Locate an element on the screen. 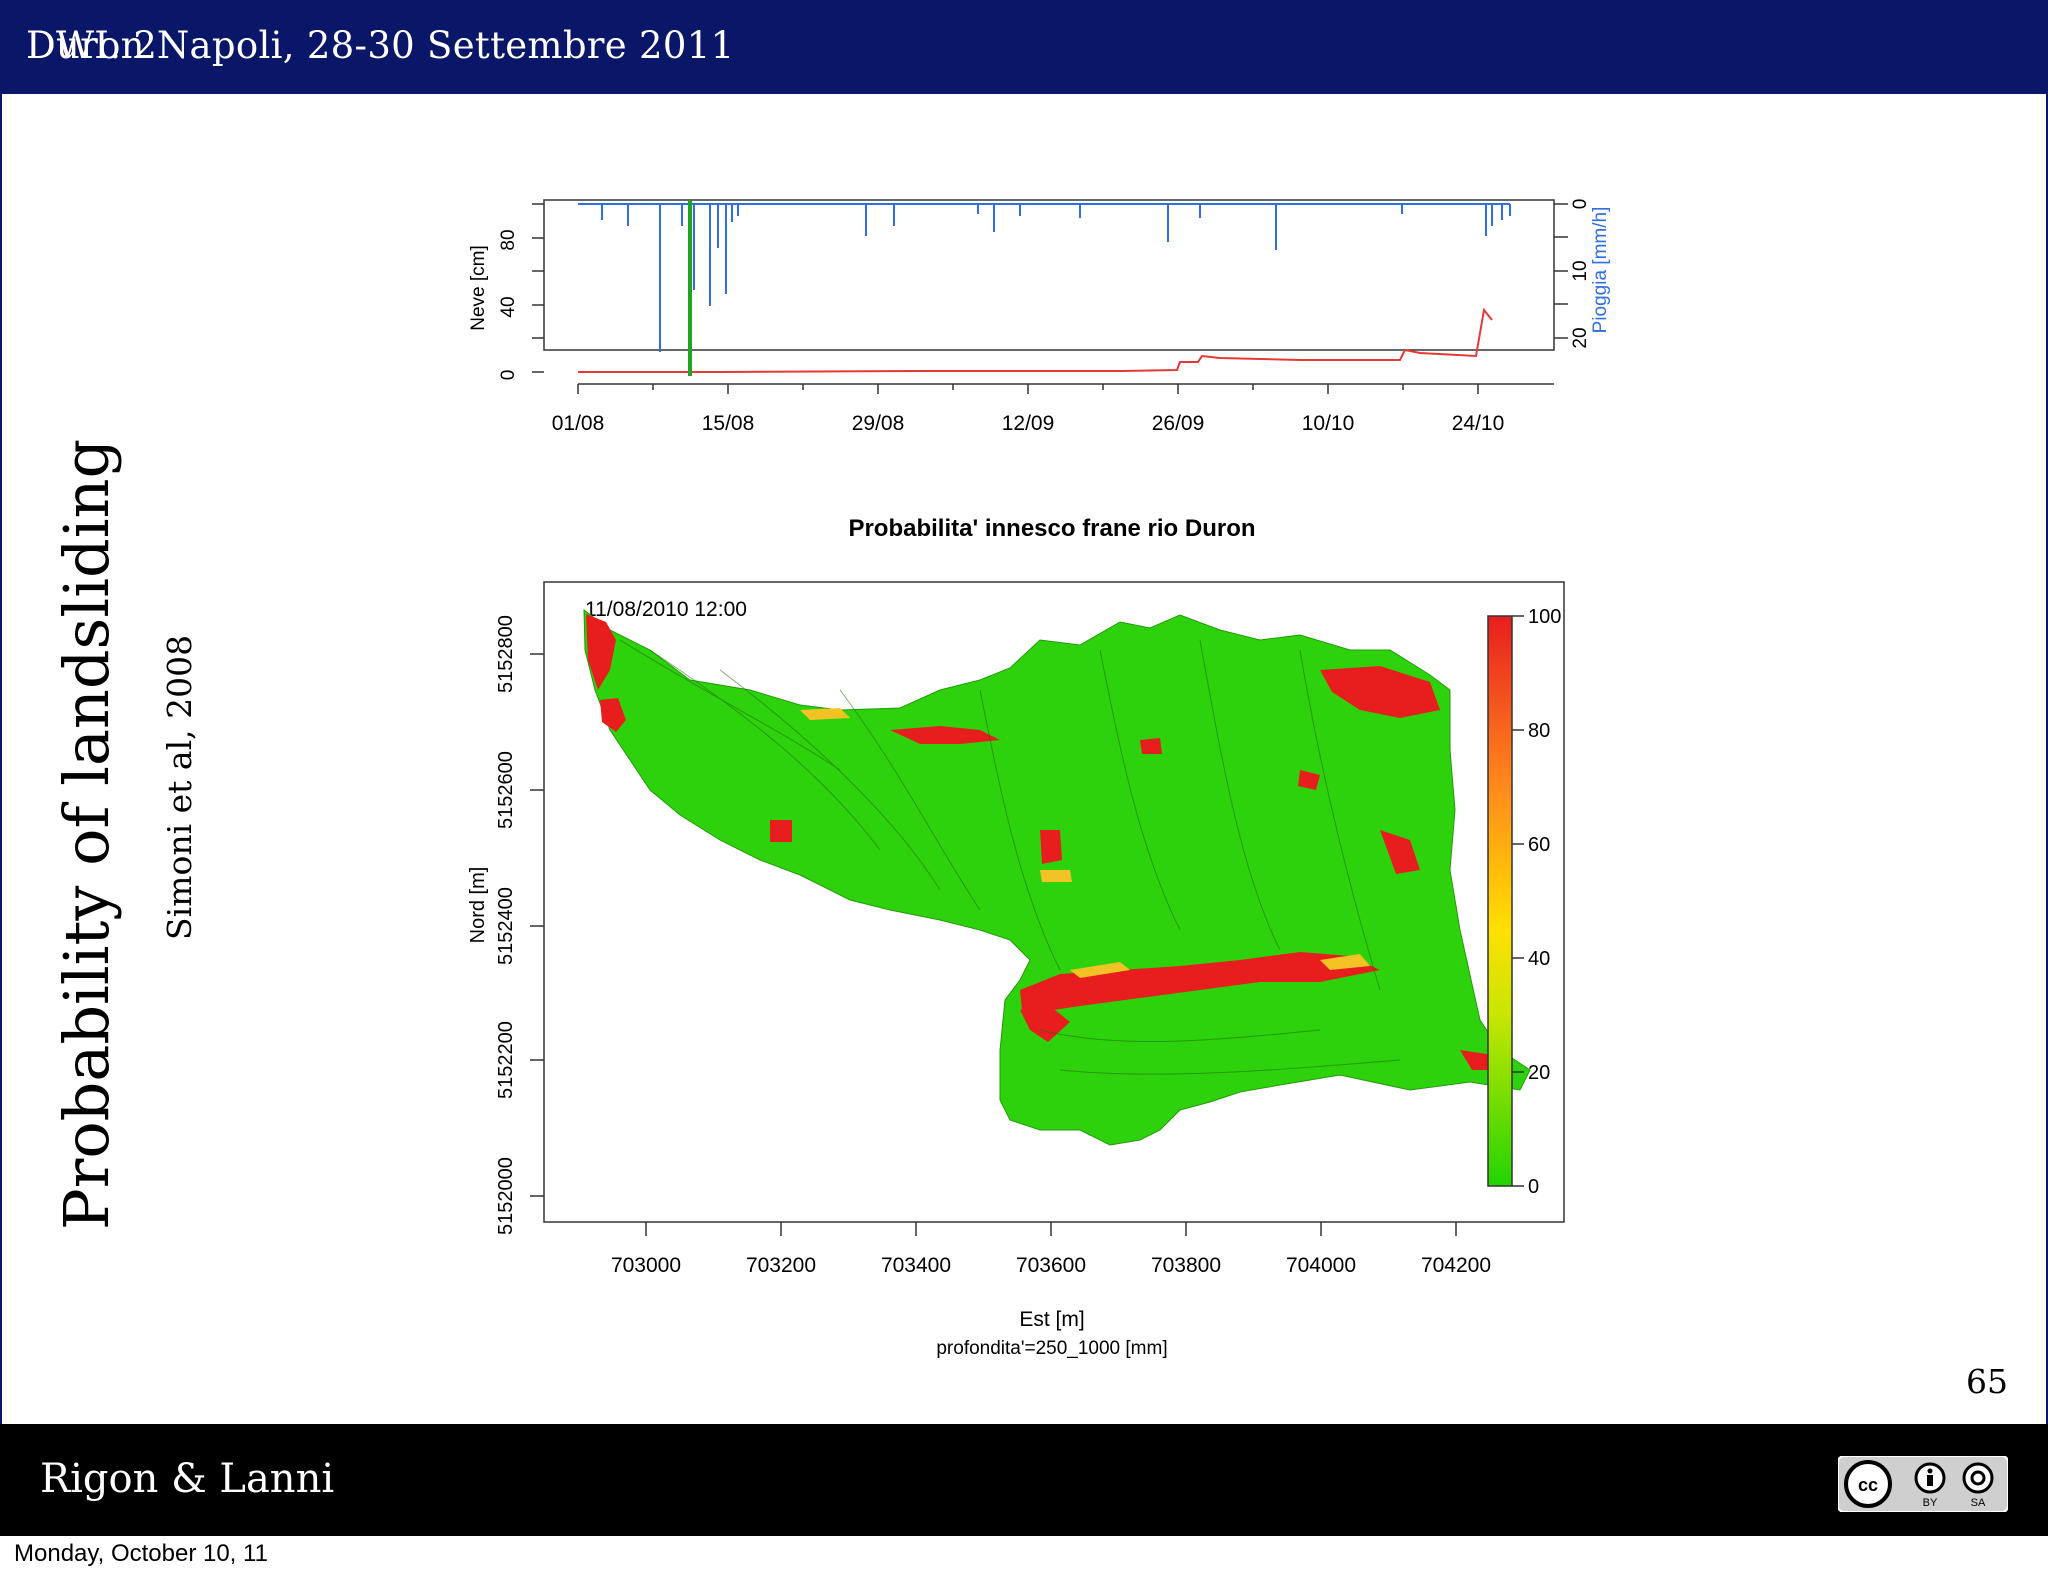  colorbar is located at coordinates (1500, 901).